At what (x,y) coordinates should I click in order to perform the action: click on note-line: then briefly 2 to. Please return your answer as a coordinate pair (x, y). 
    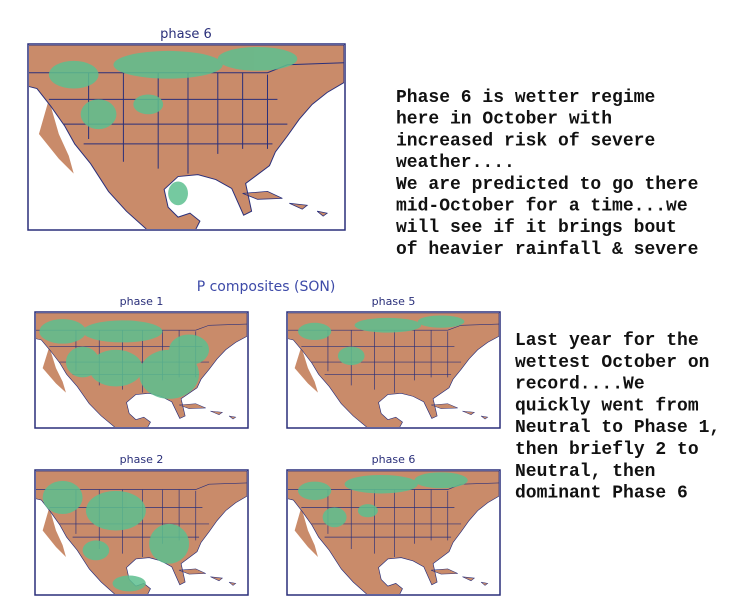
    Looking at the image, I should click on (607, 450).